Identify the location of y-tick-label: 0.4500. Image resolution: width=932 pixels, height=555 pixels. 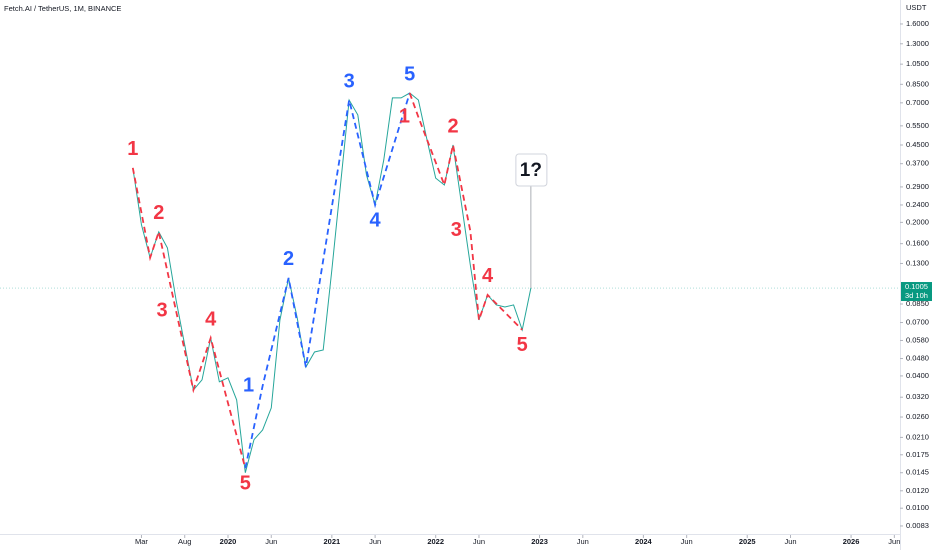
(917, 144).